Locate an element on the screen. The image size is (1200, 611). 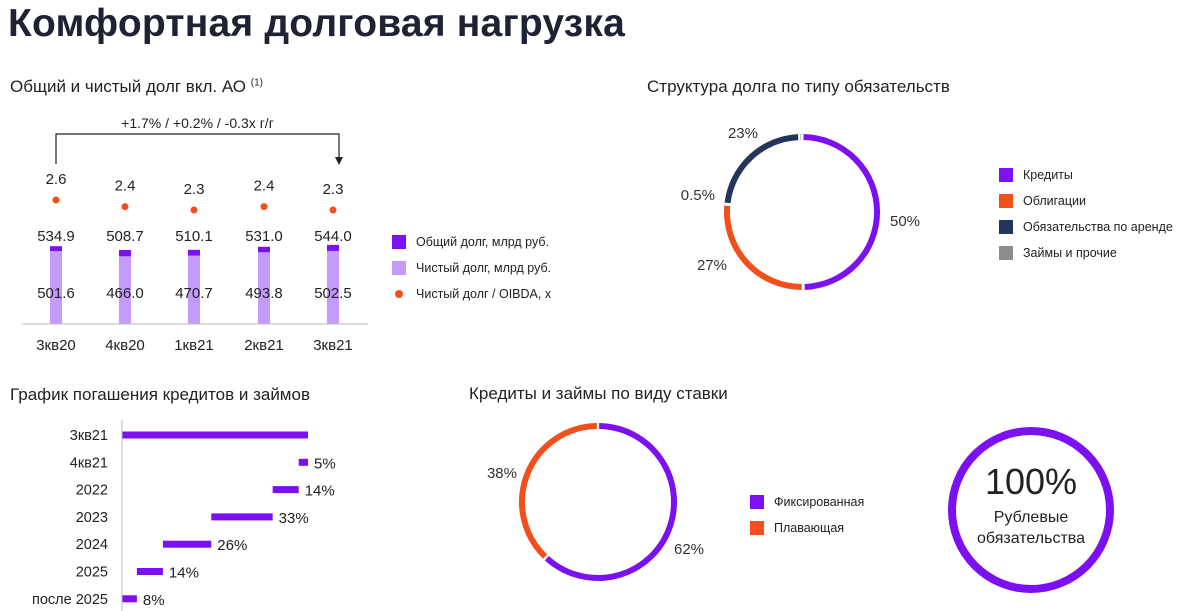
rate-legend: Фиксированная Плавающая is located at coordinates (807, 515).